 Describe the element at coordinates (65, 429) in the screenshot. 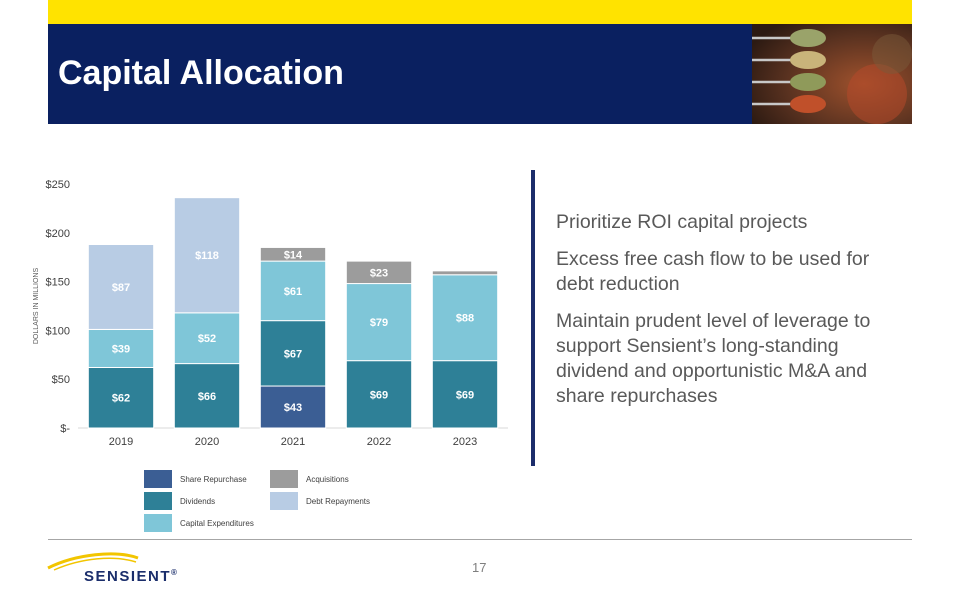

I see `y-tick-label: $-` at that location.